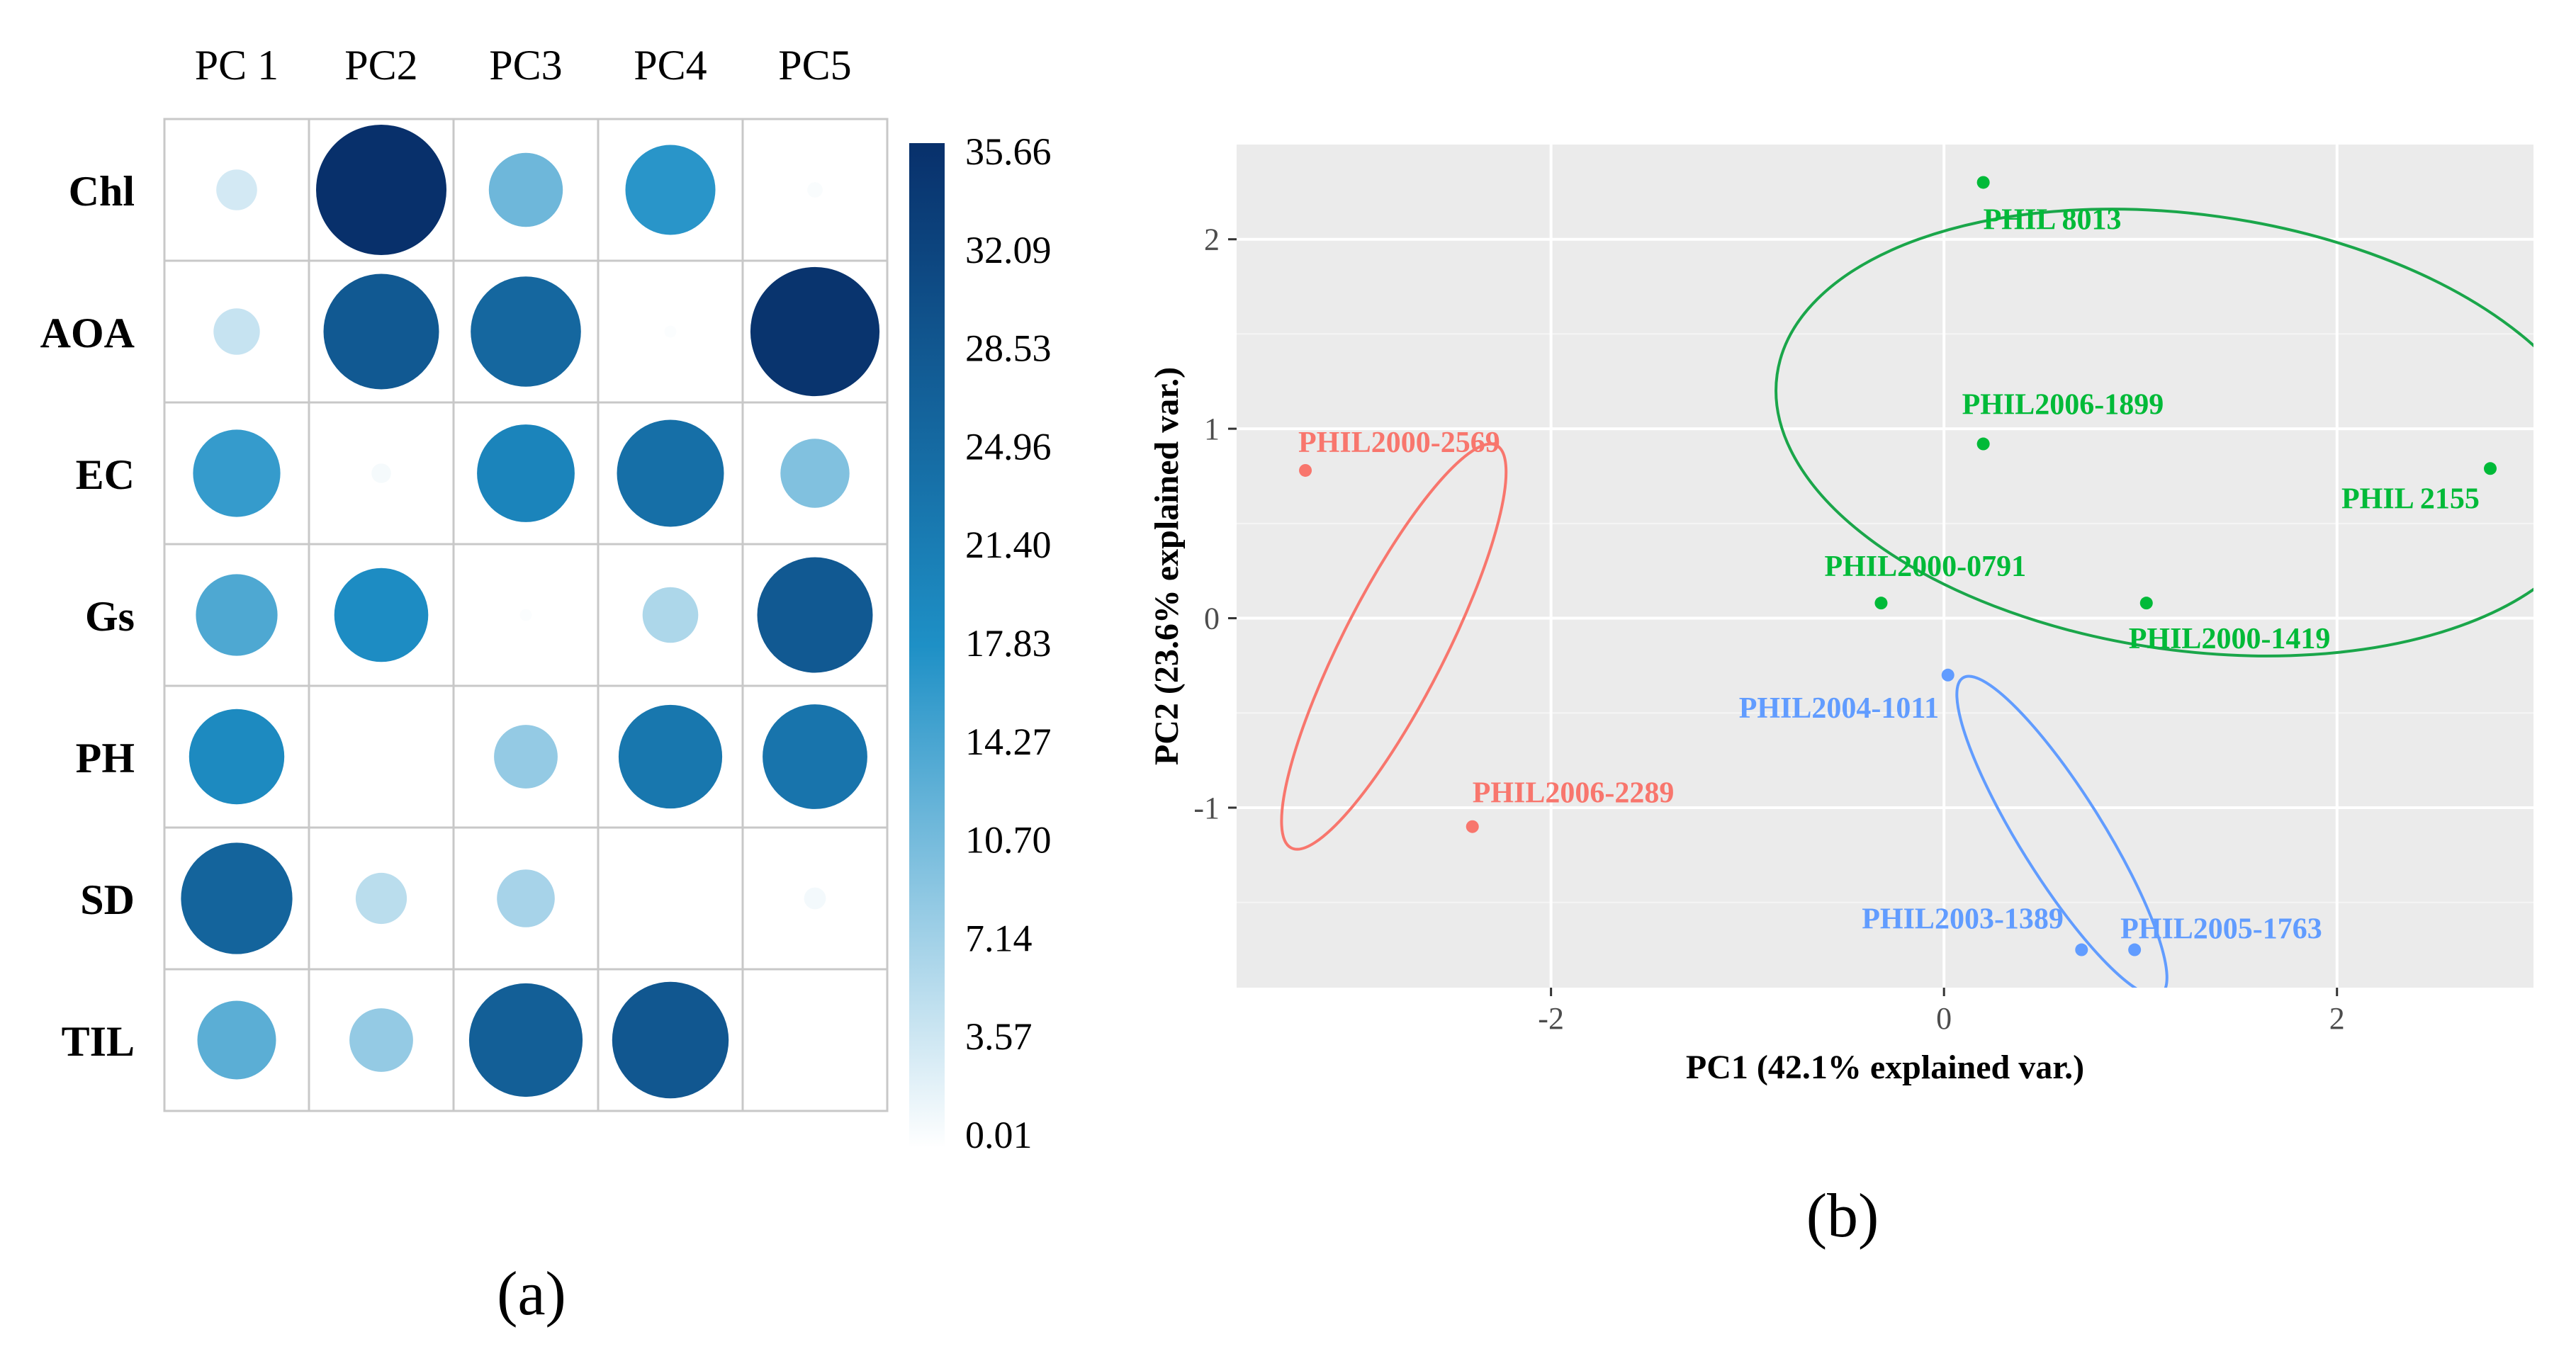 This screenshot has width=2576, height=1349. I want to click on y-tick-label: 0, so click(1212, 619).